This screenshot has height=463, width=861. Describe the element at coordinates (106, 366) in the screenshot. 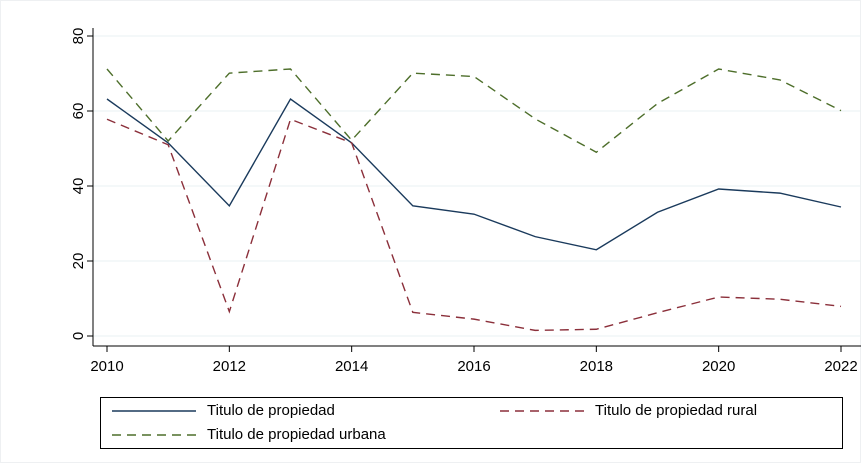

I see `x-tick-label: 2010` at that location.